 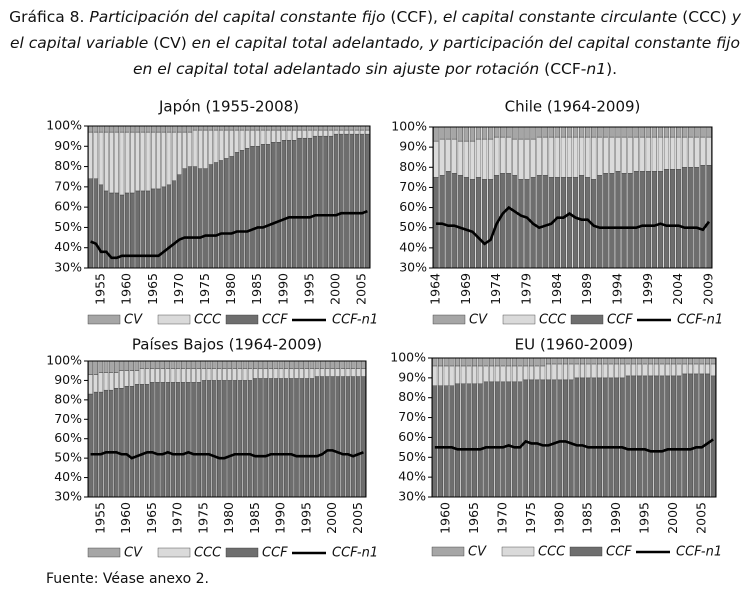 I want to click on panel-title: Japón (1955-2008), so click(x=228, y=107).